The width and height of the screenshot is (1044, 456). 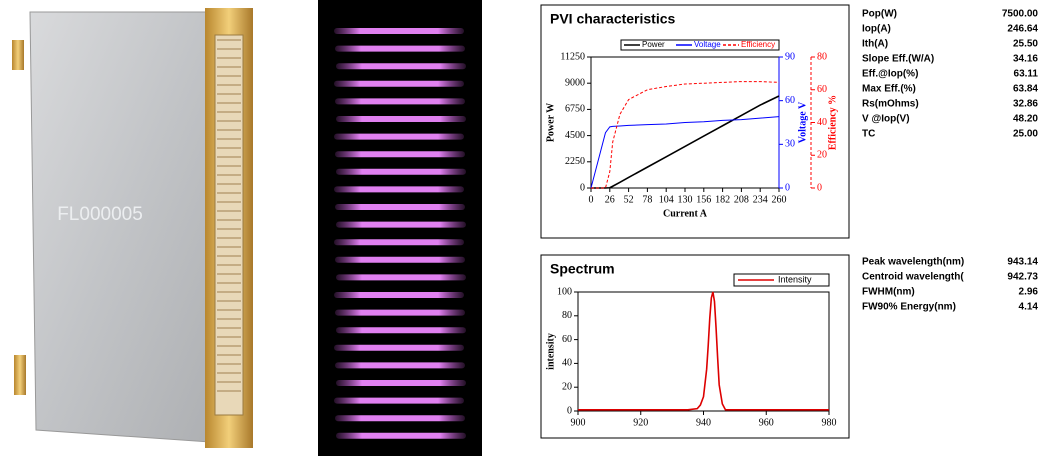 I want to click on y-tick-label: 4500, so click(x=575, y=135).